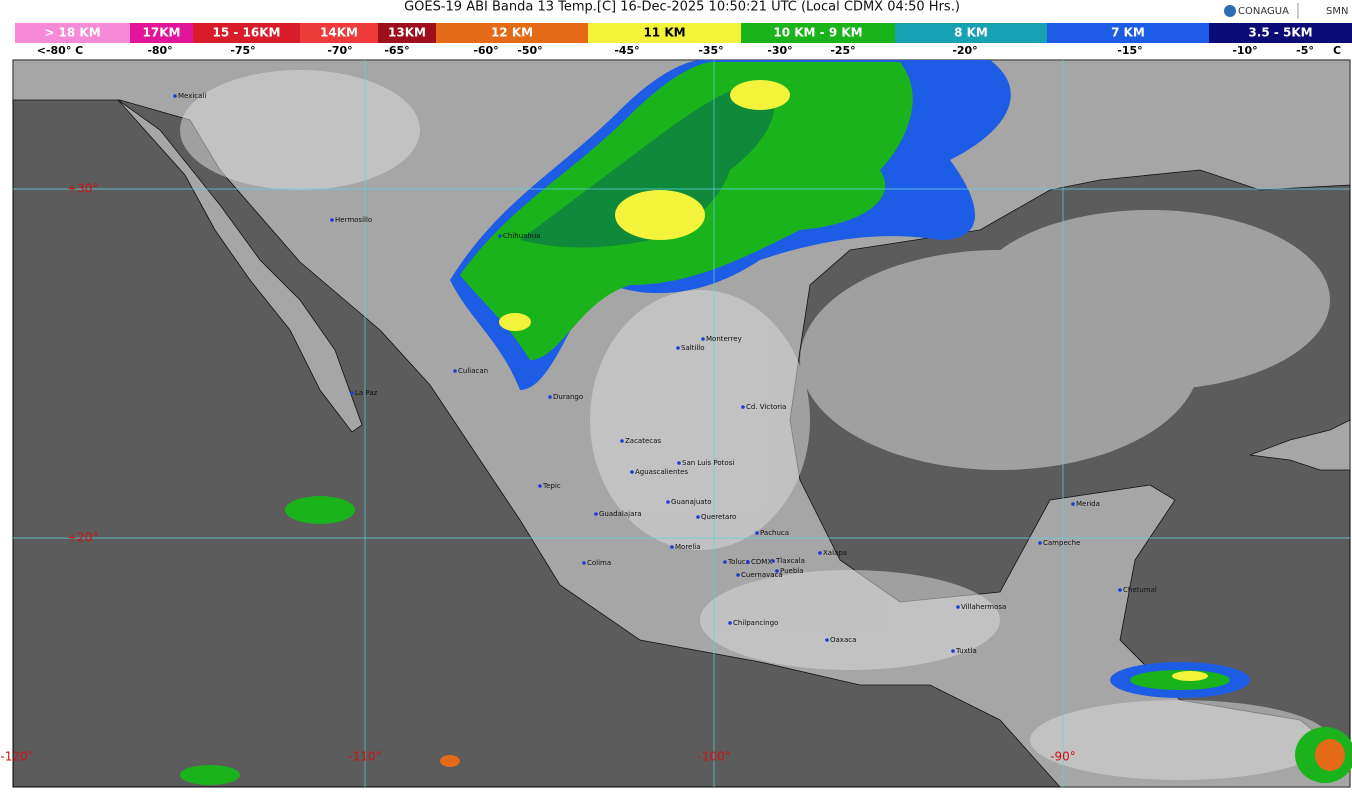 The image size is (1352, 795). Describe the element at coordinates (1244, 50) in the screenshot. I see `temperature-label: -10°` at that location.